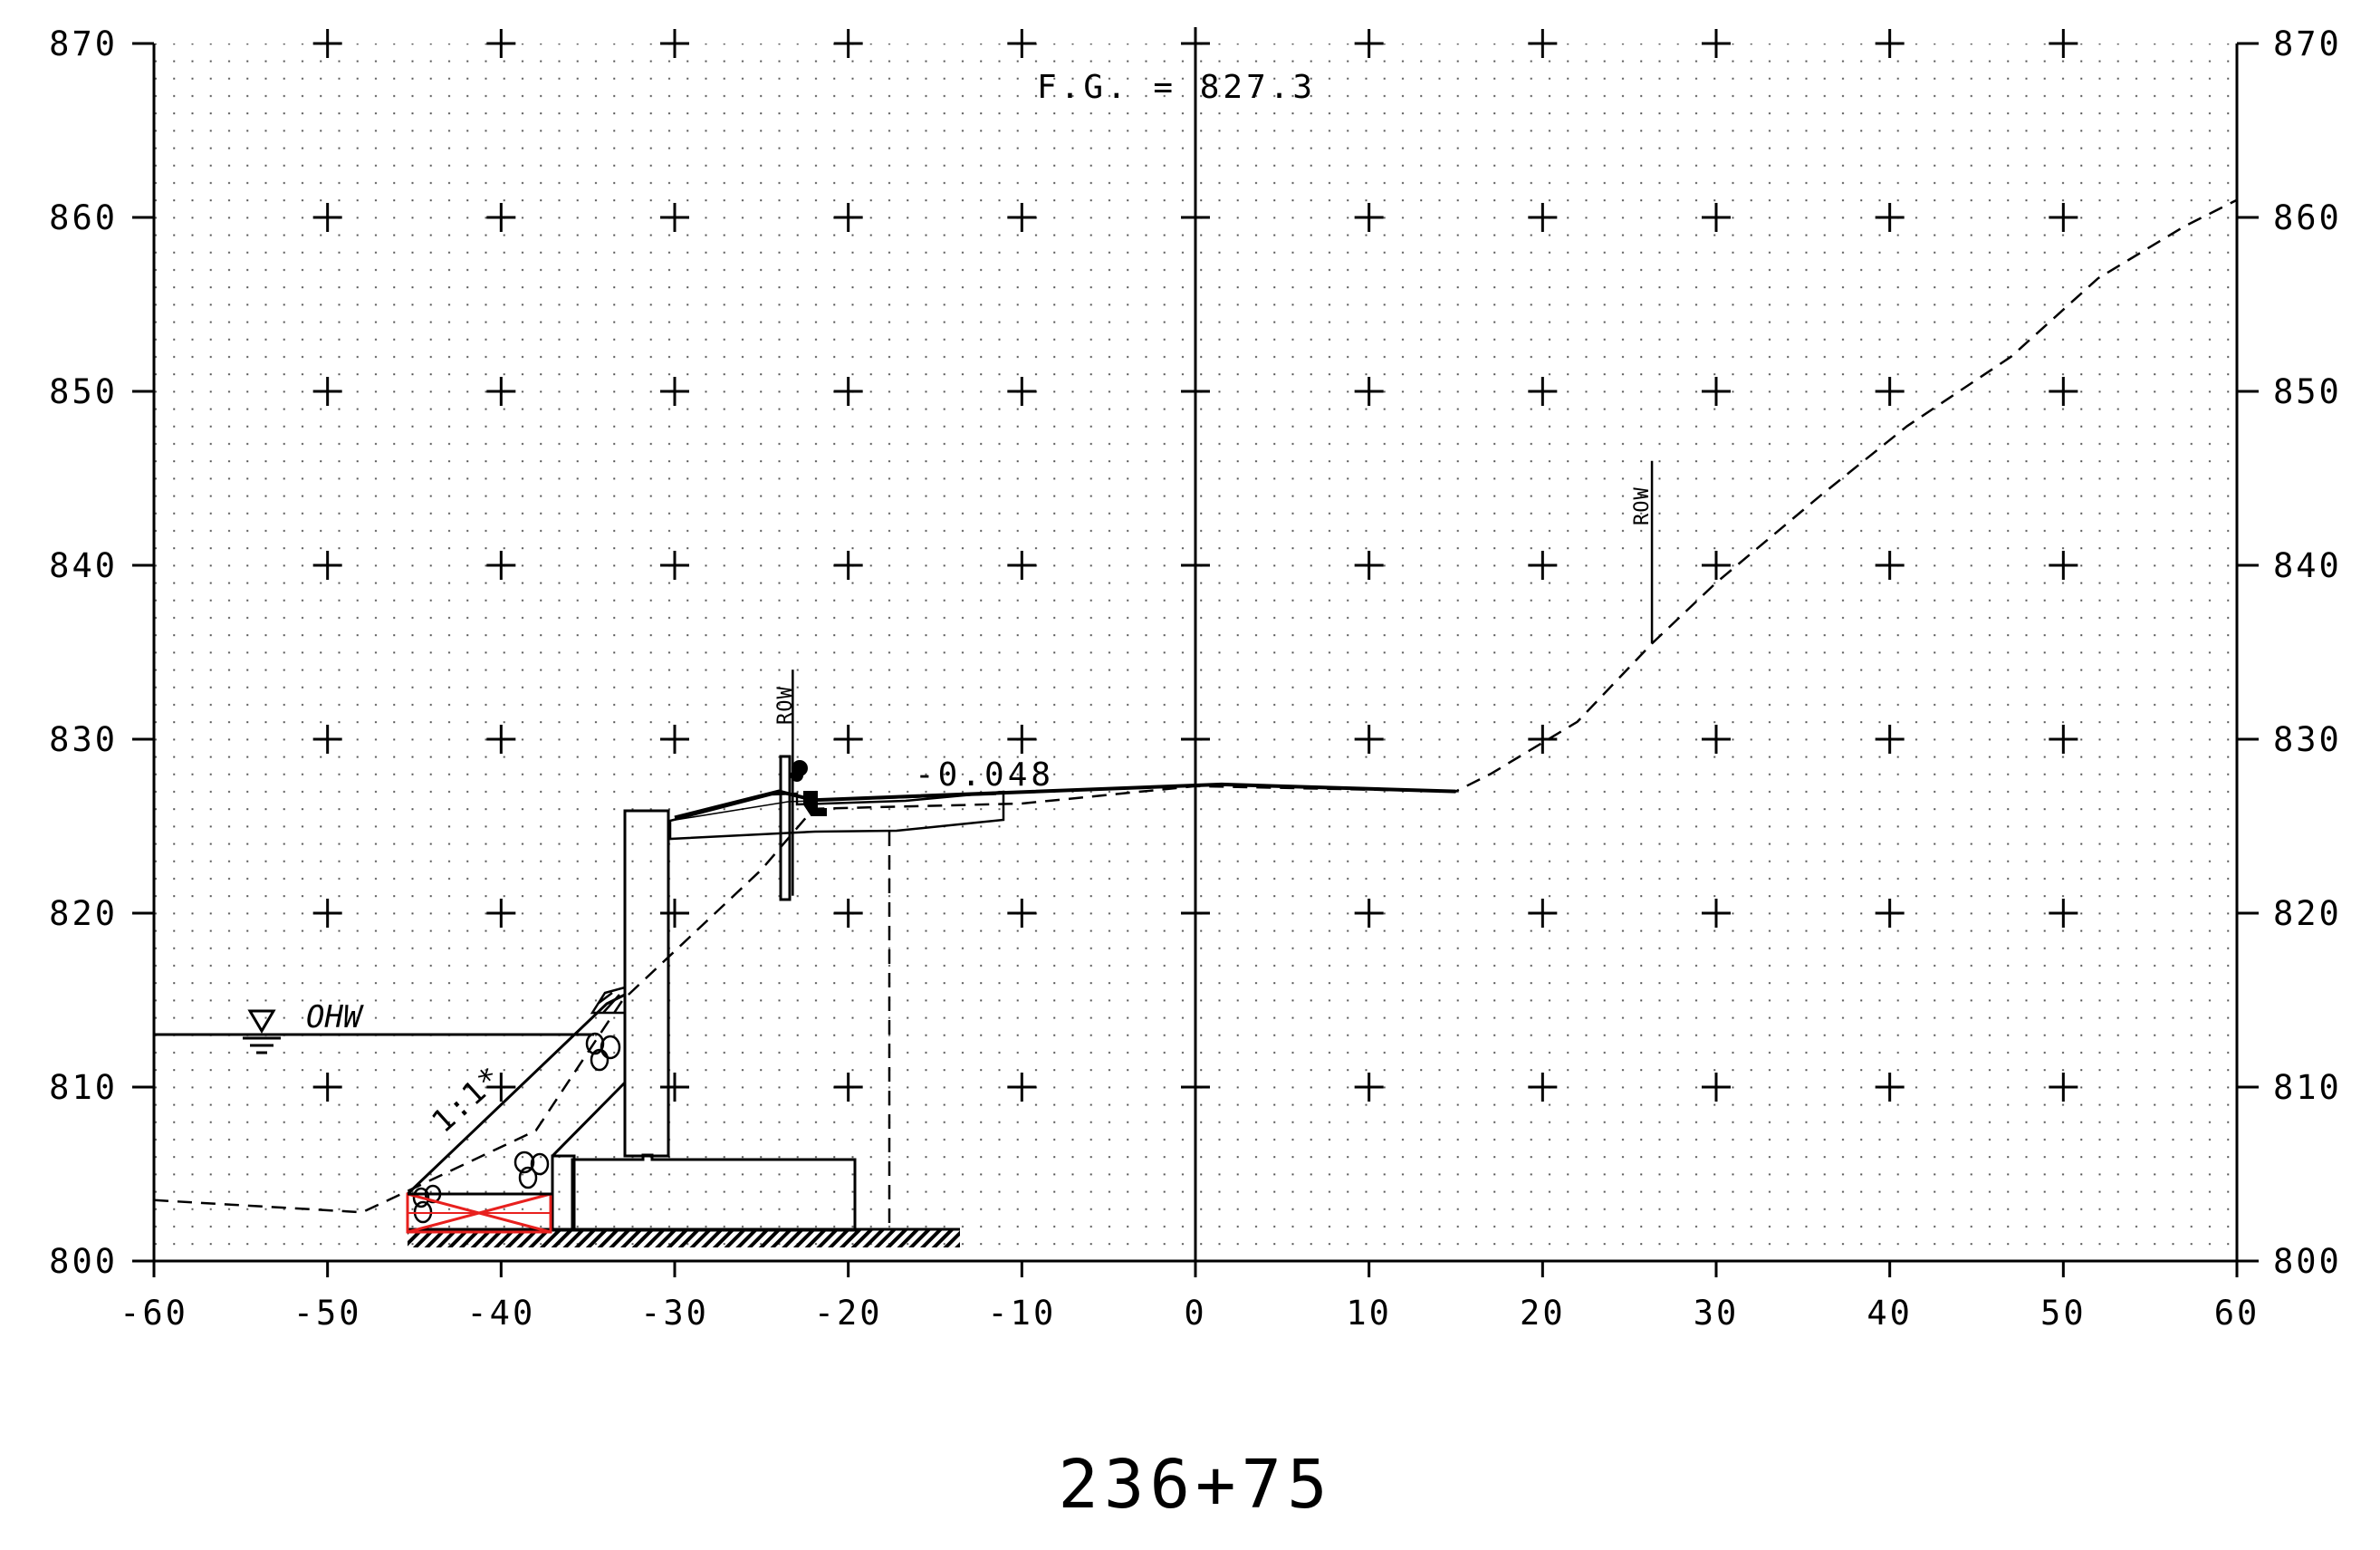  What do you see at coordinates (815, 803) in the screenshot?
I see `curb` at bounding box center [815, 803].